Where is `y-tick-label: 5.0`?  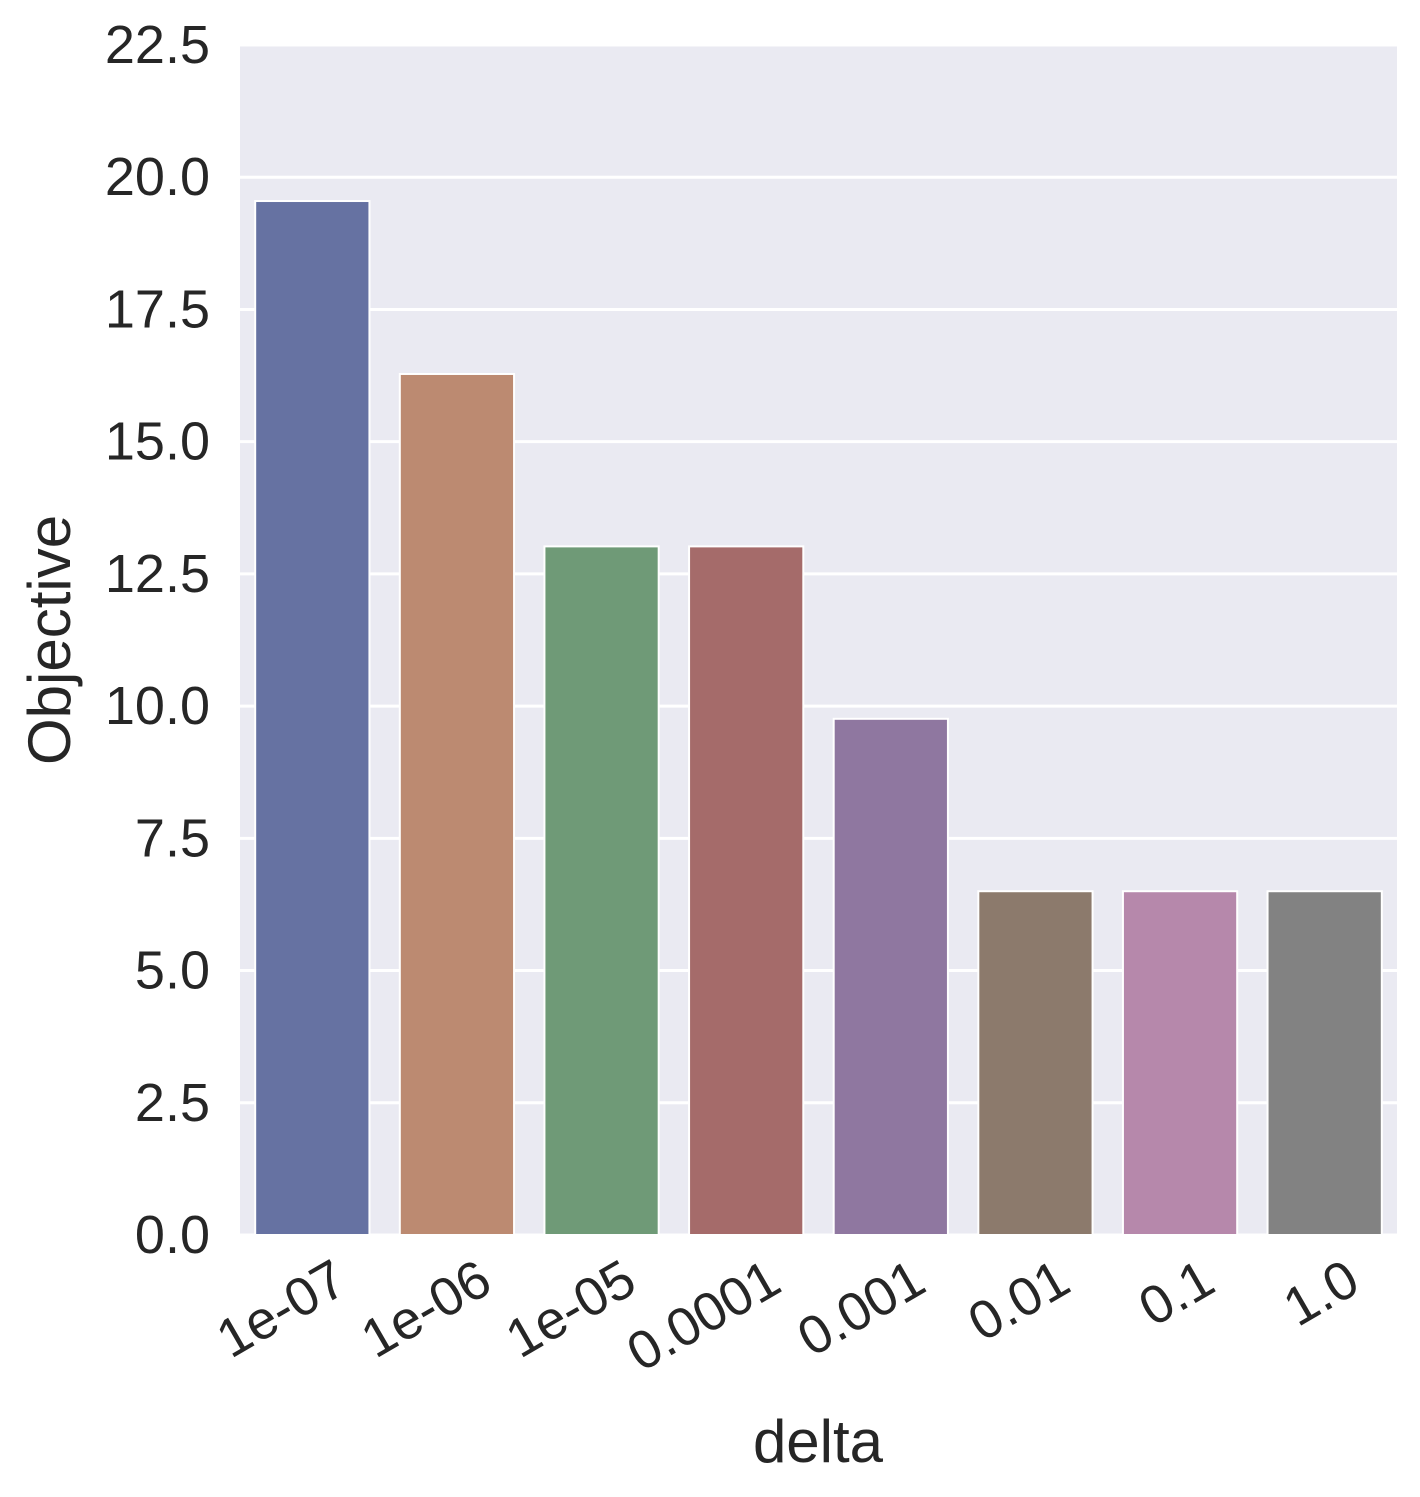
y-tick-label: 5.0 is located at coordinates (172, 971).